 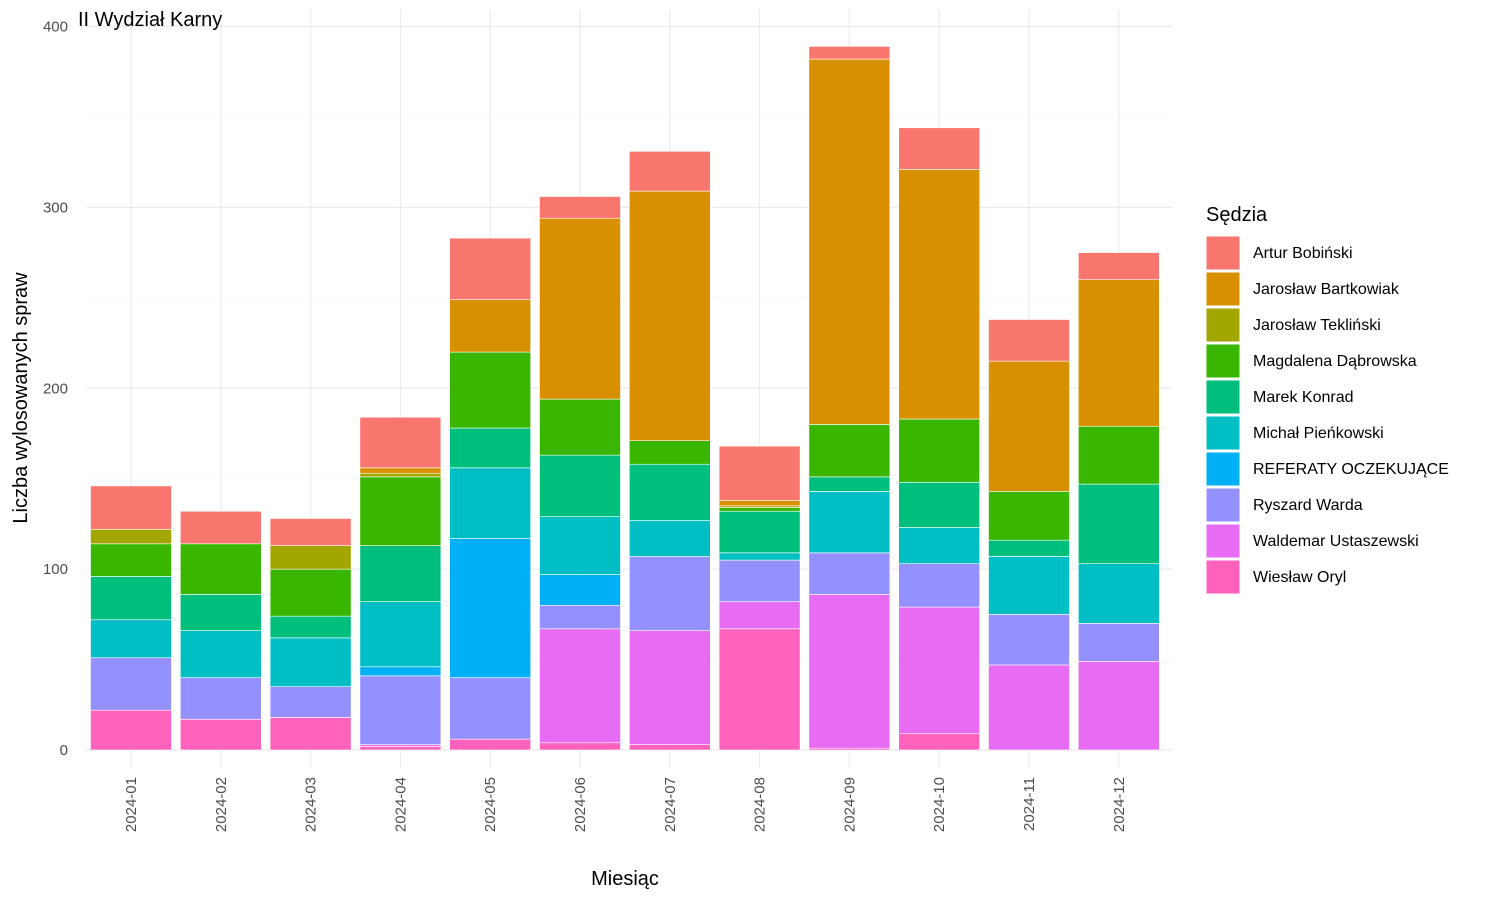 What do you see at coordinates (1119, 593) in the screenshot?
I see `bar-segment: Michał Pieńkowski 2024-12: 33` at bounding box center [1119, 593].